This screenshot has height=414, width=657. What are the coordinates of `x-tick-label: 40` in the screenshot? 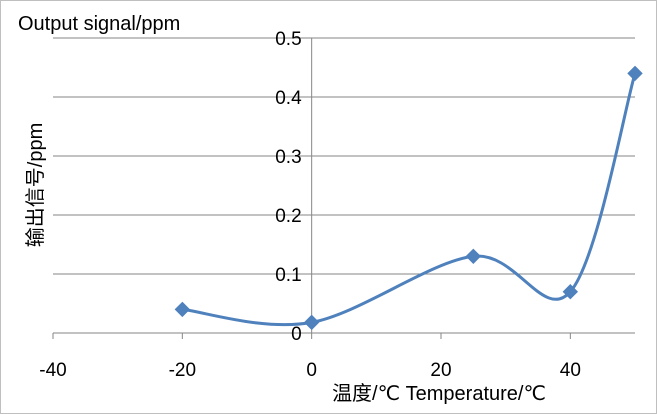 It's located at (570, 370).